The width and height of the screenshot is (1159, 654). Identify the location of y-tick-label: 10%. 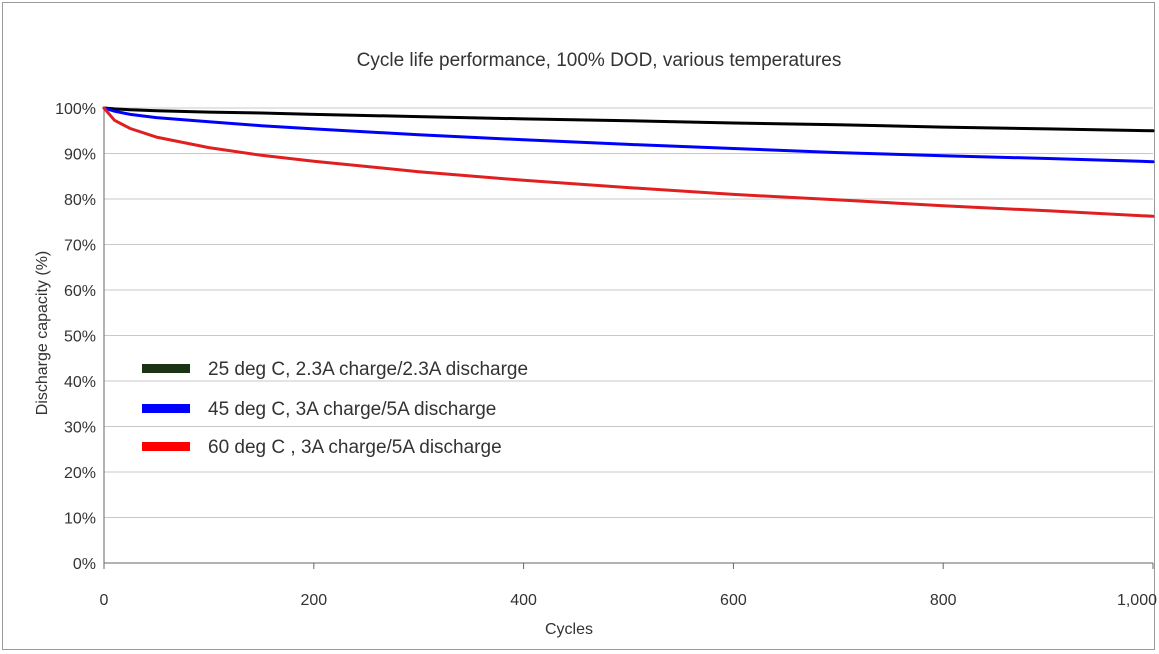
(80, 519).